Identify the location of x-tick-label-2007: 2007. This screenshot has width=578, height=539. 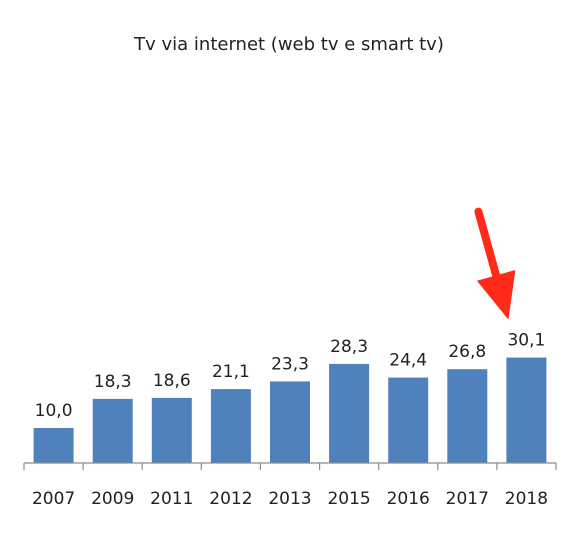
(53, 499).